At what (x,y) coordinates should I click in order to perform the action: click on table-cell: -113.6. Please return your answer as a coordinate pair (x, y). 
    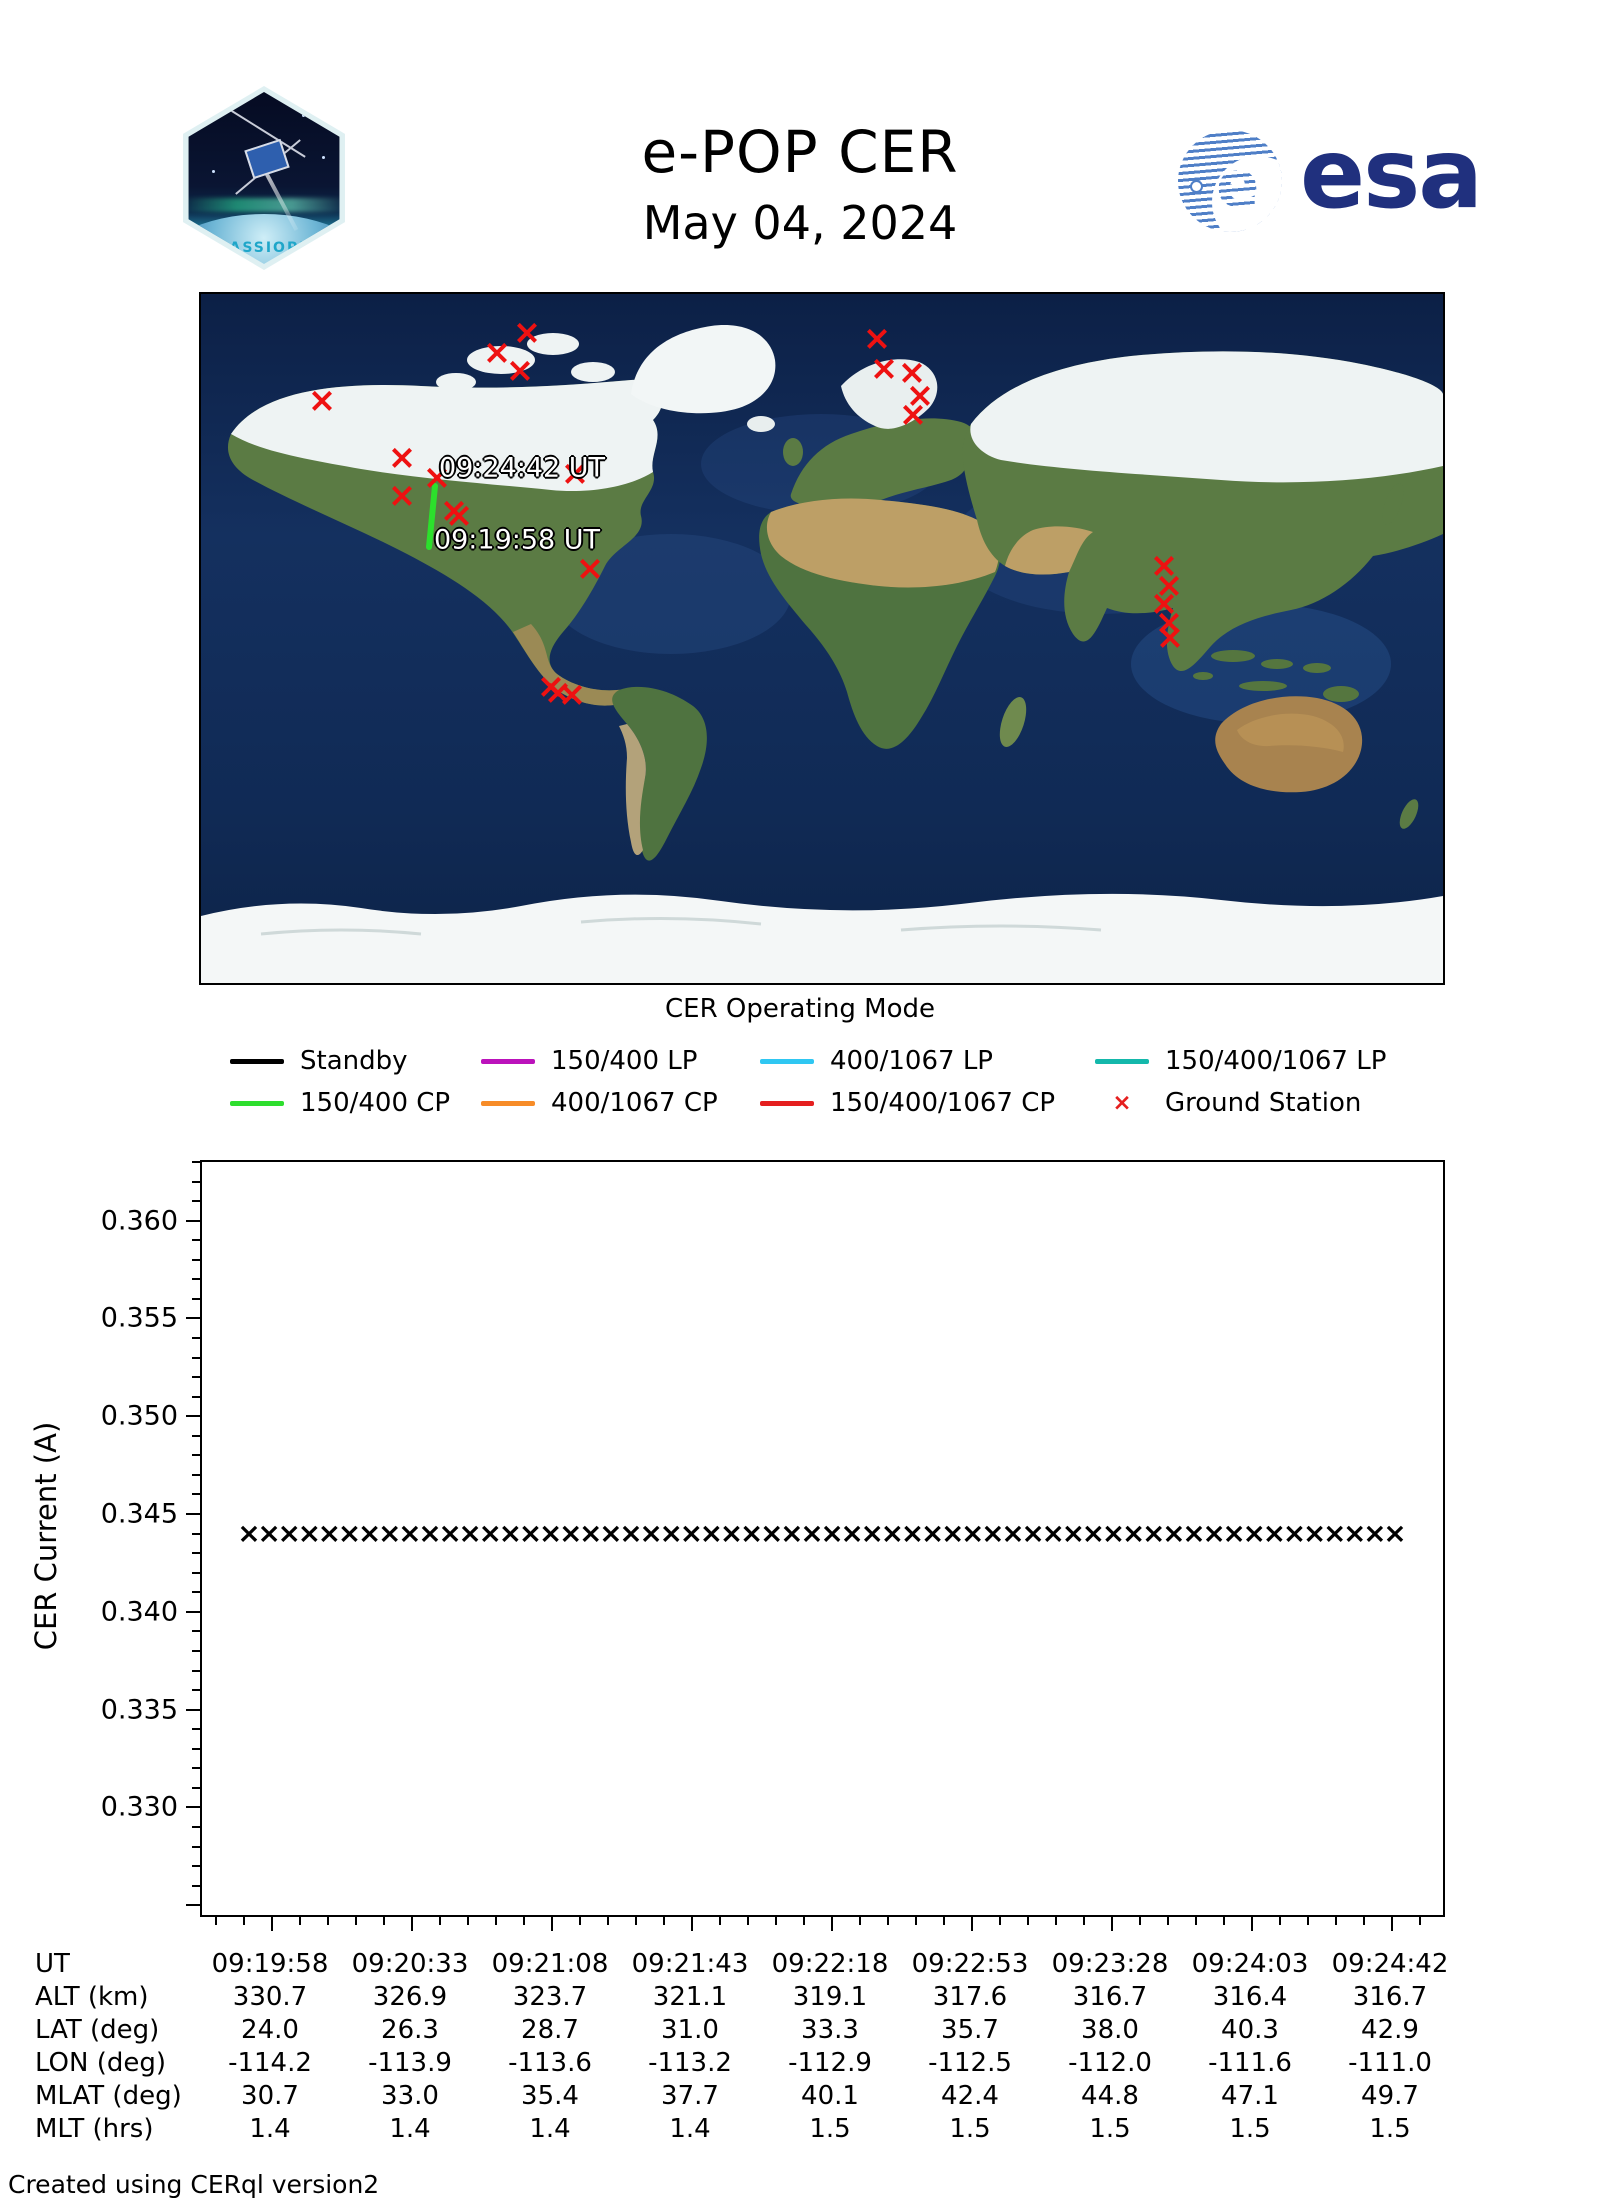
    Looking at the image, I should click on (550, 2063).